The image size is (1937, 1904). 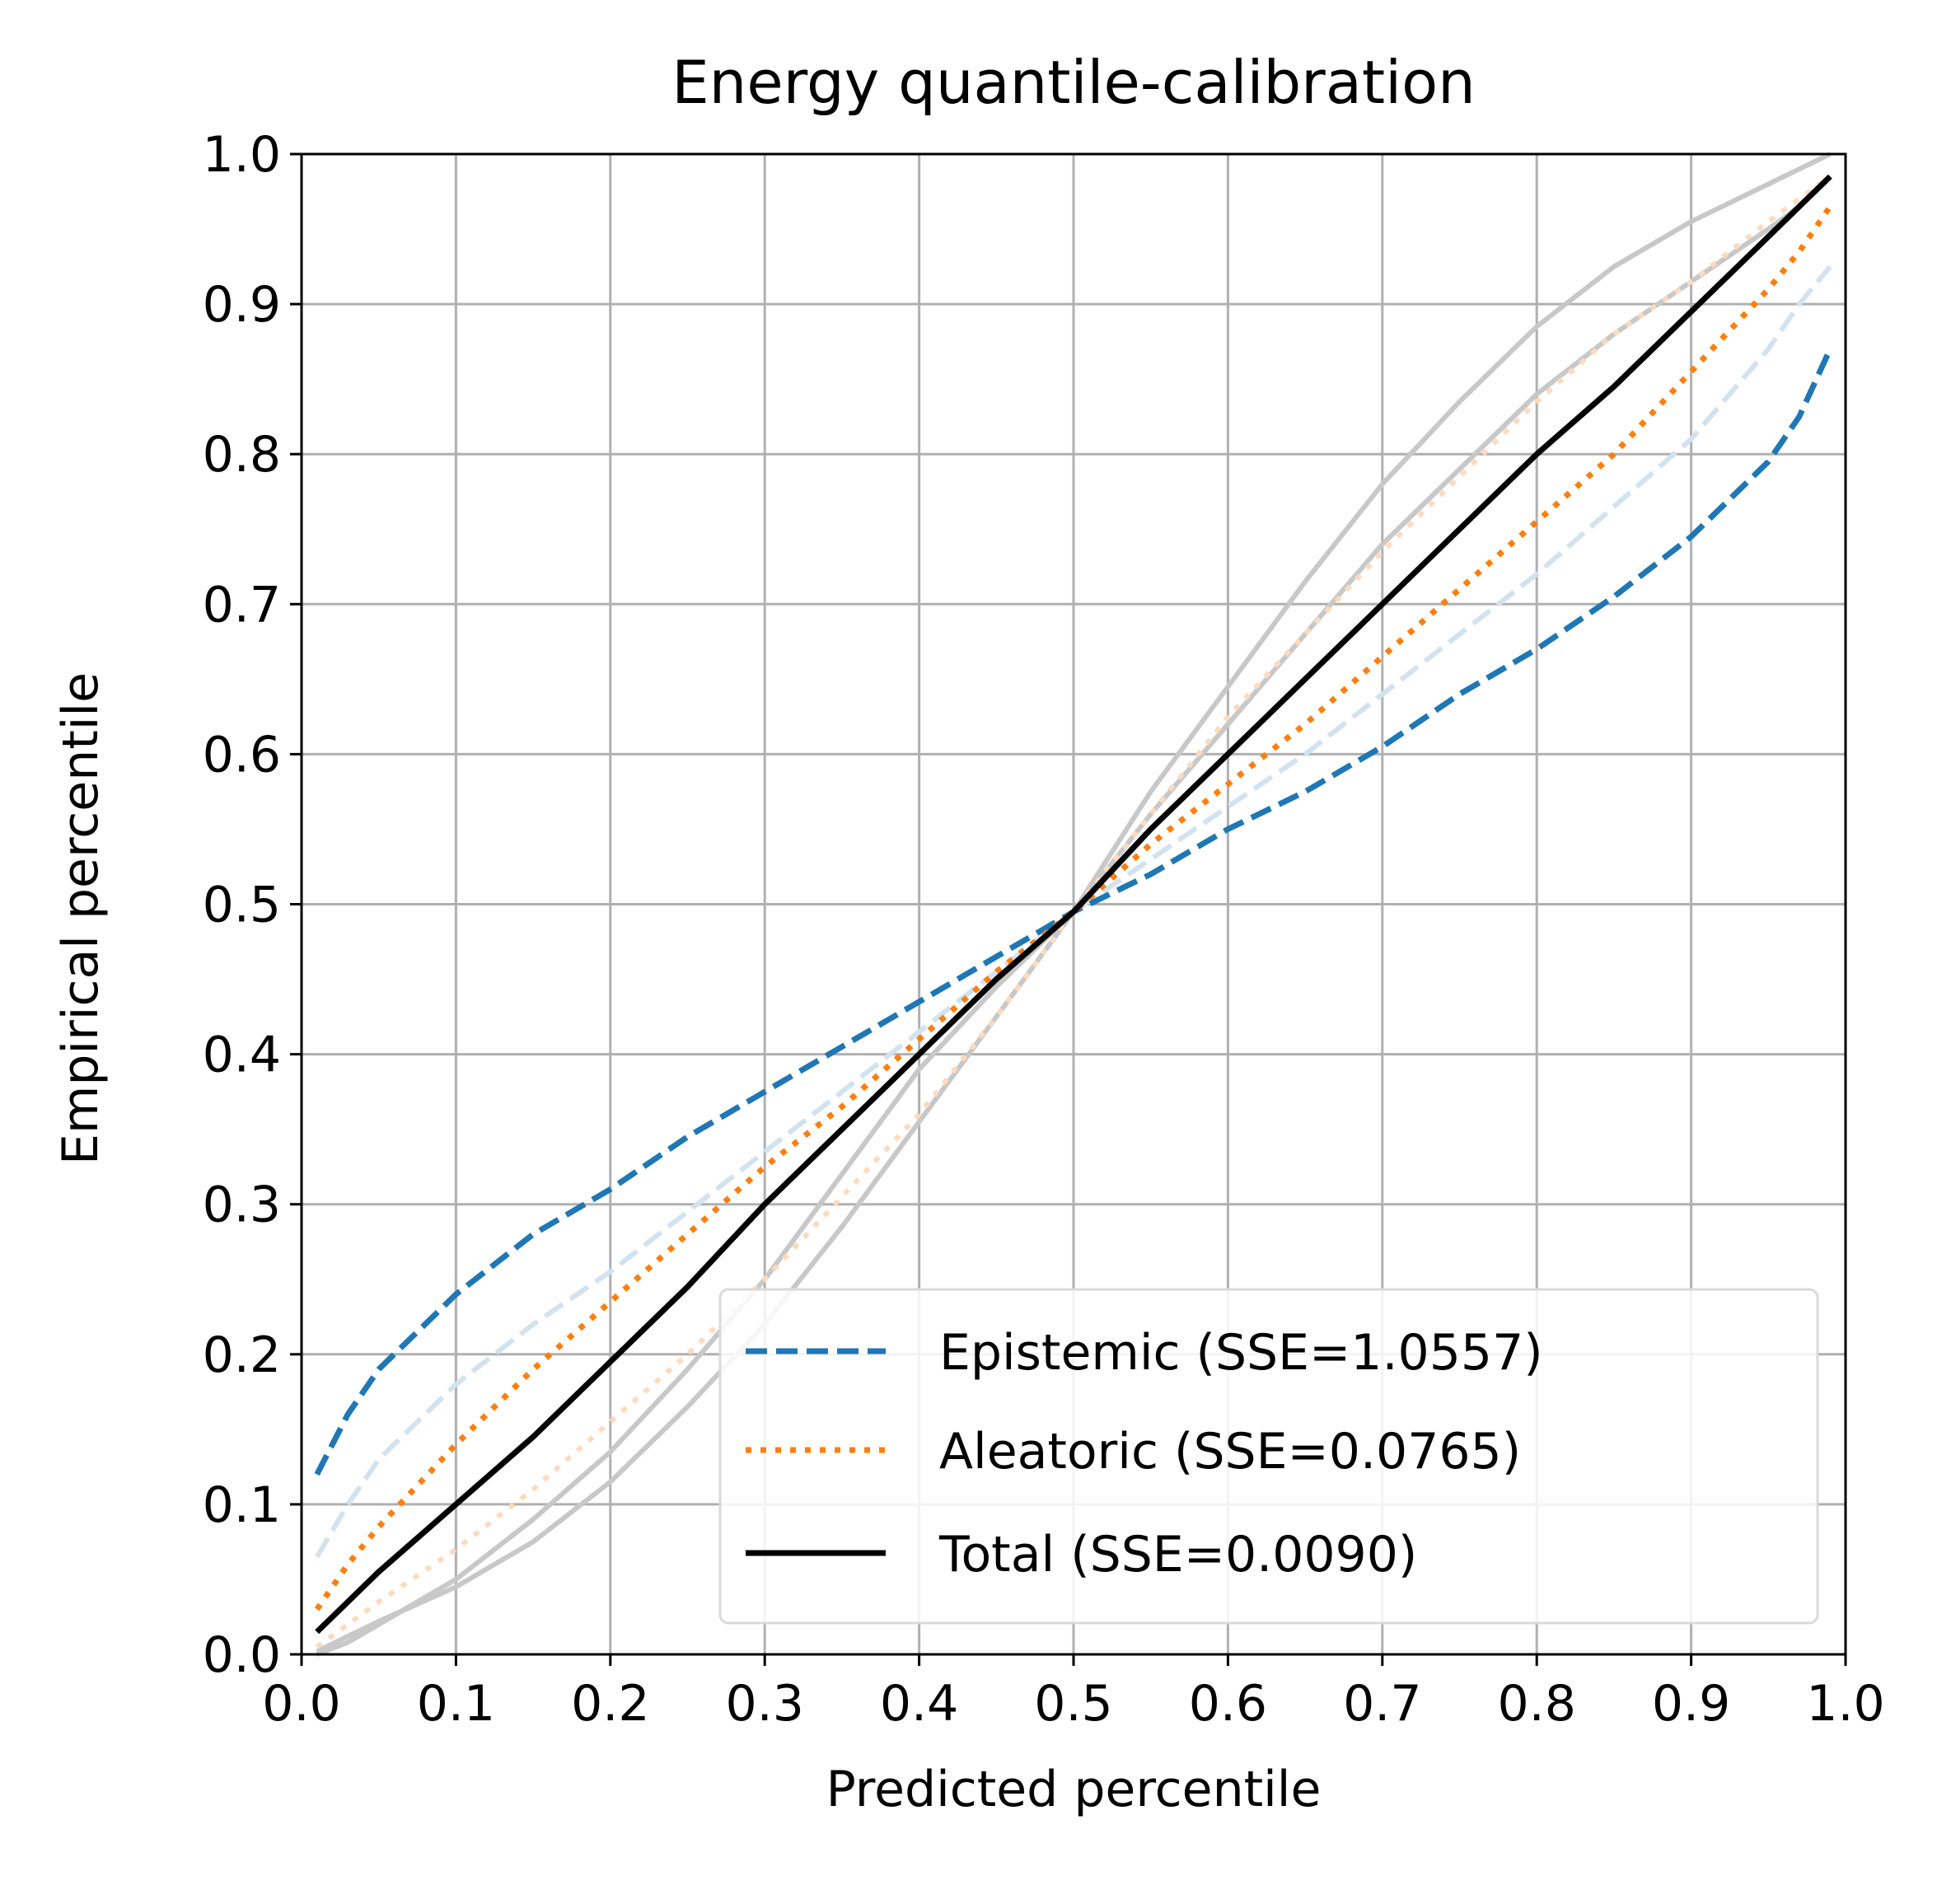 What do you see at coordinates (81, 918) in the screenshot?
I see `y-axis-label: Empirical percentile` at bounding box center [81, 918].